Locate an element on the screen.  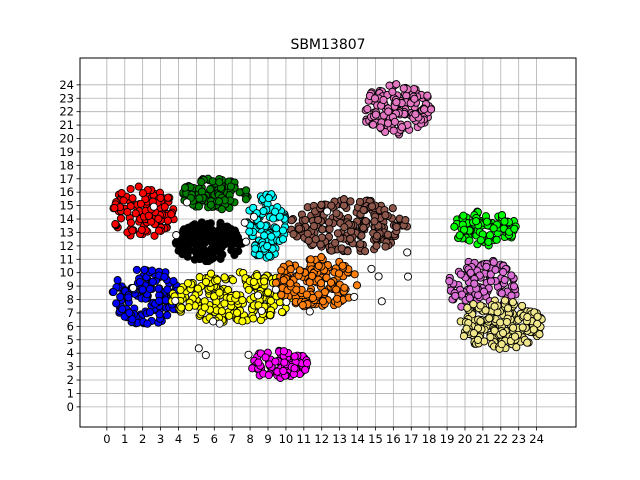
y-tick-label: 11 is located at coordinates (66, 259).